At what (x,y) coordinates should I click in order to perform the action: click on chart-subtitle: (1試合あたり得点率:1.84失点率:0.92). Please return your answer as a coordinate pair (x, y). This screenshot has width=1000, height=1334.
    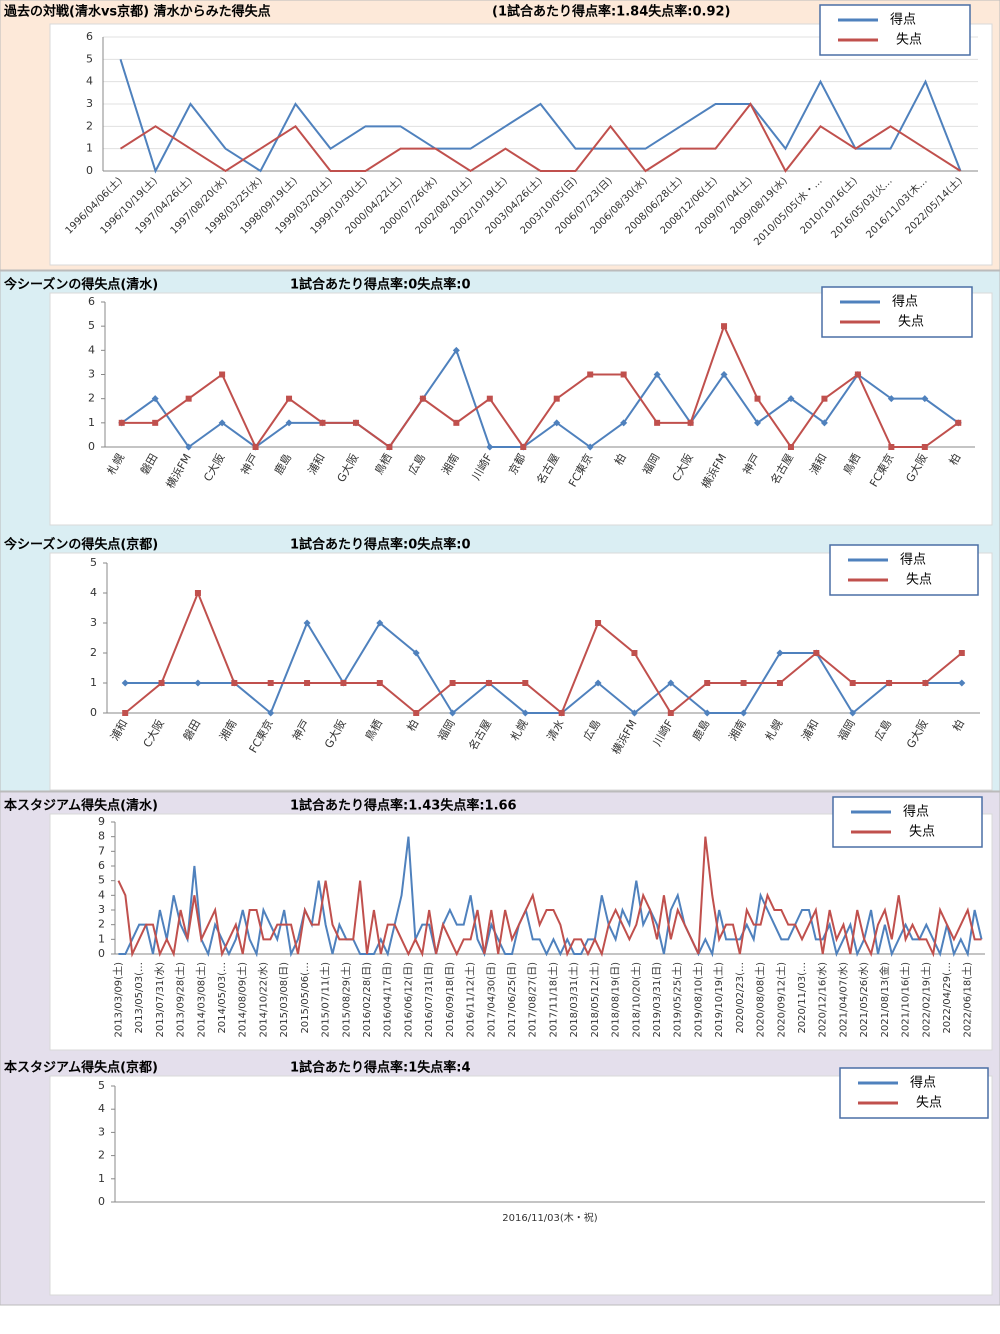
    Looking at the image, I should click on (611, 12).